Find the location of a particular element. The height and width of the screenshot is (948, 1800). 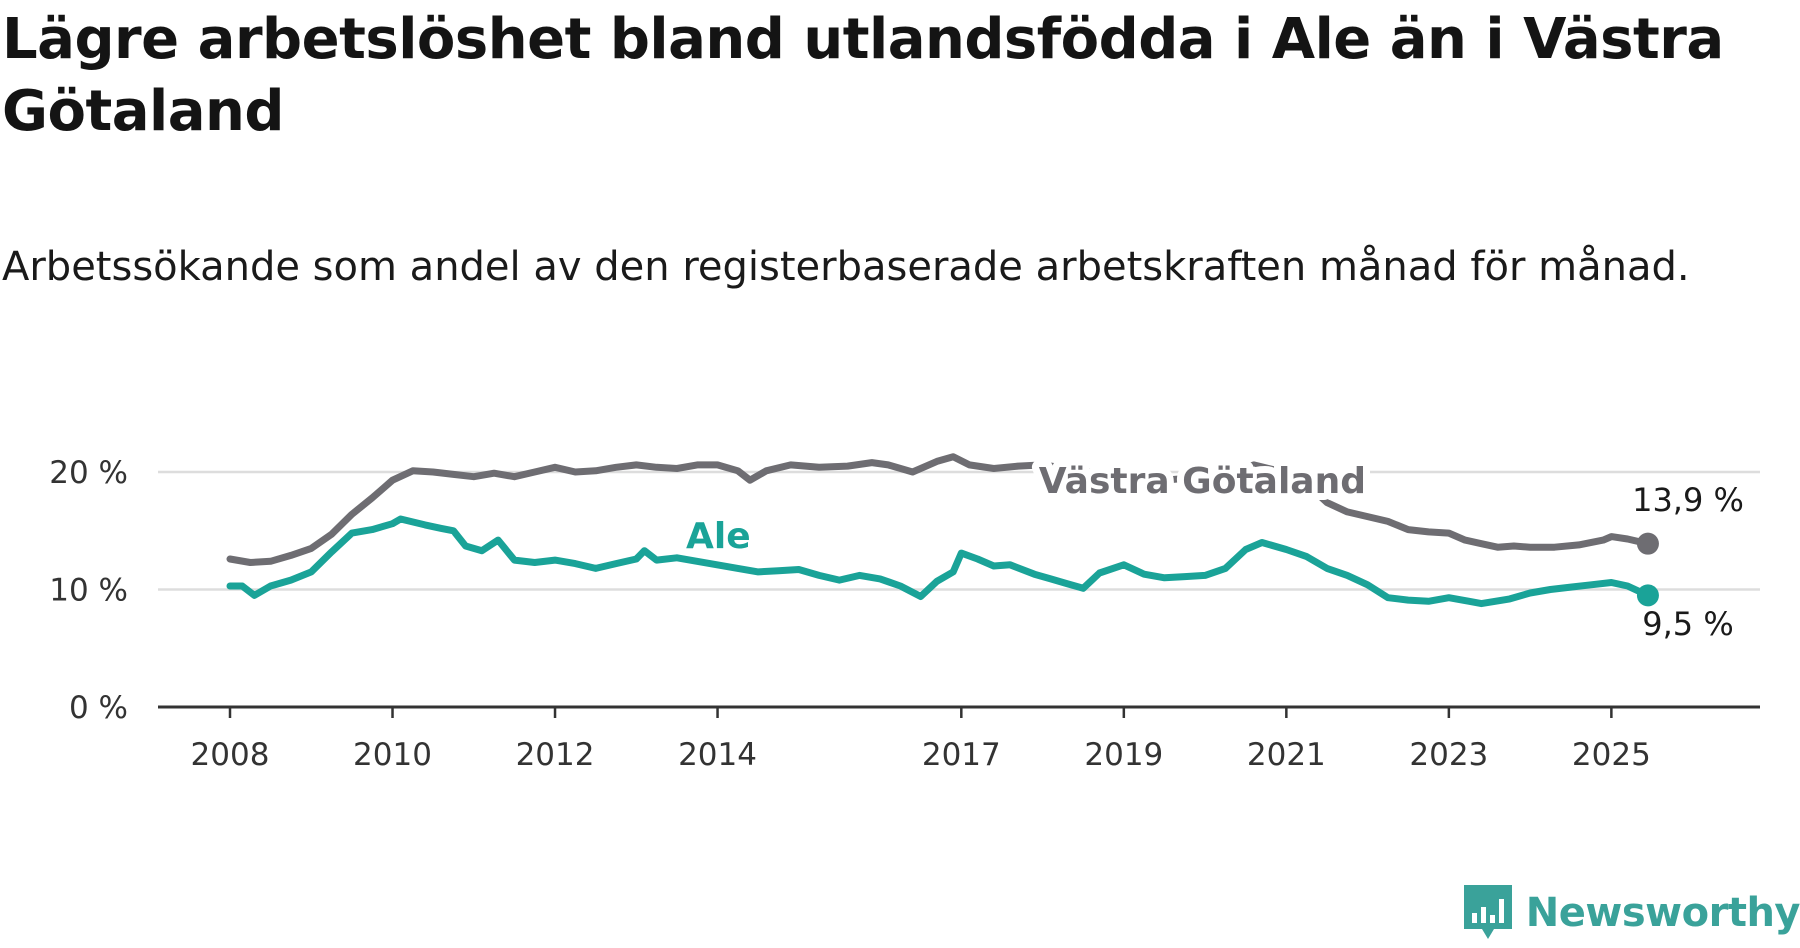

grid-layer is located at coordinates (959, 530).